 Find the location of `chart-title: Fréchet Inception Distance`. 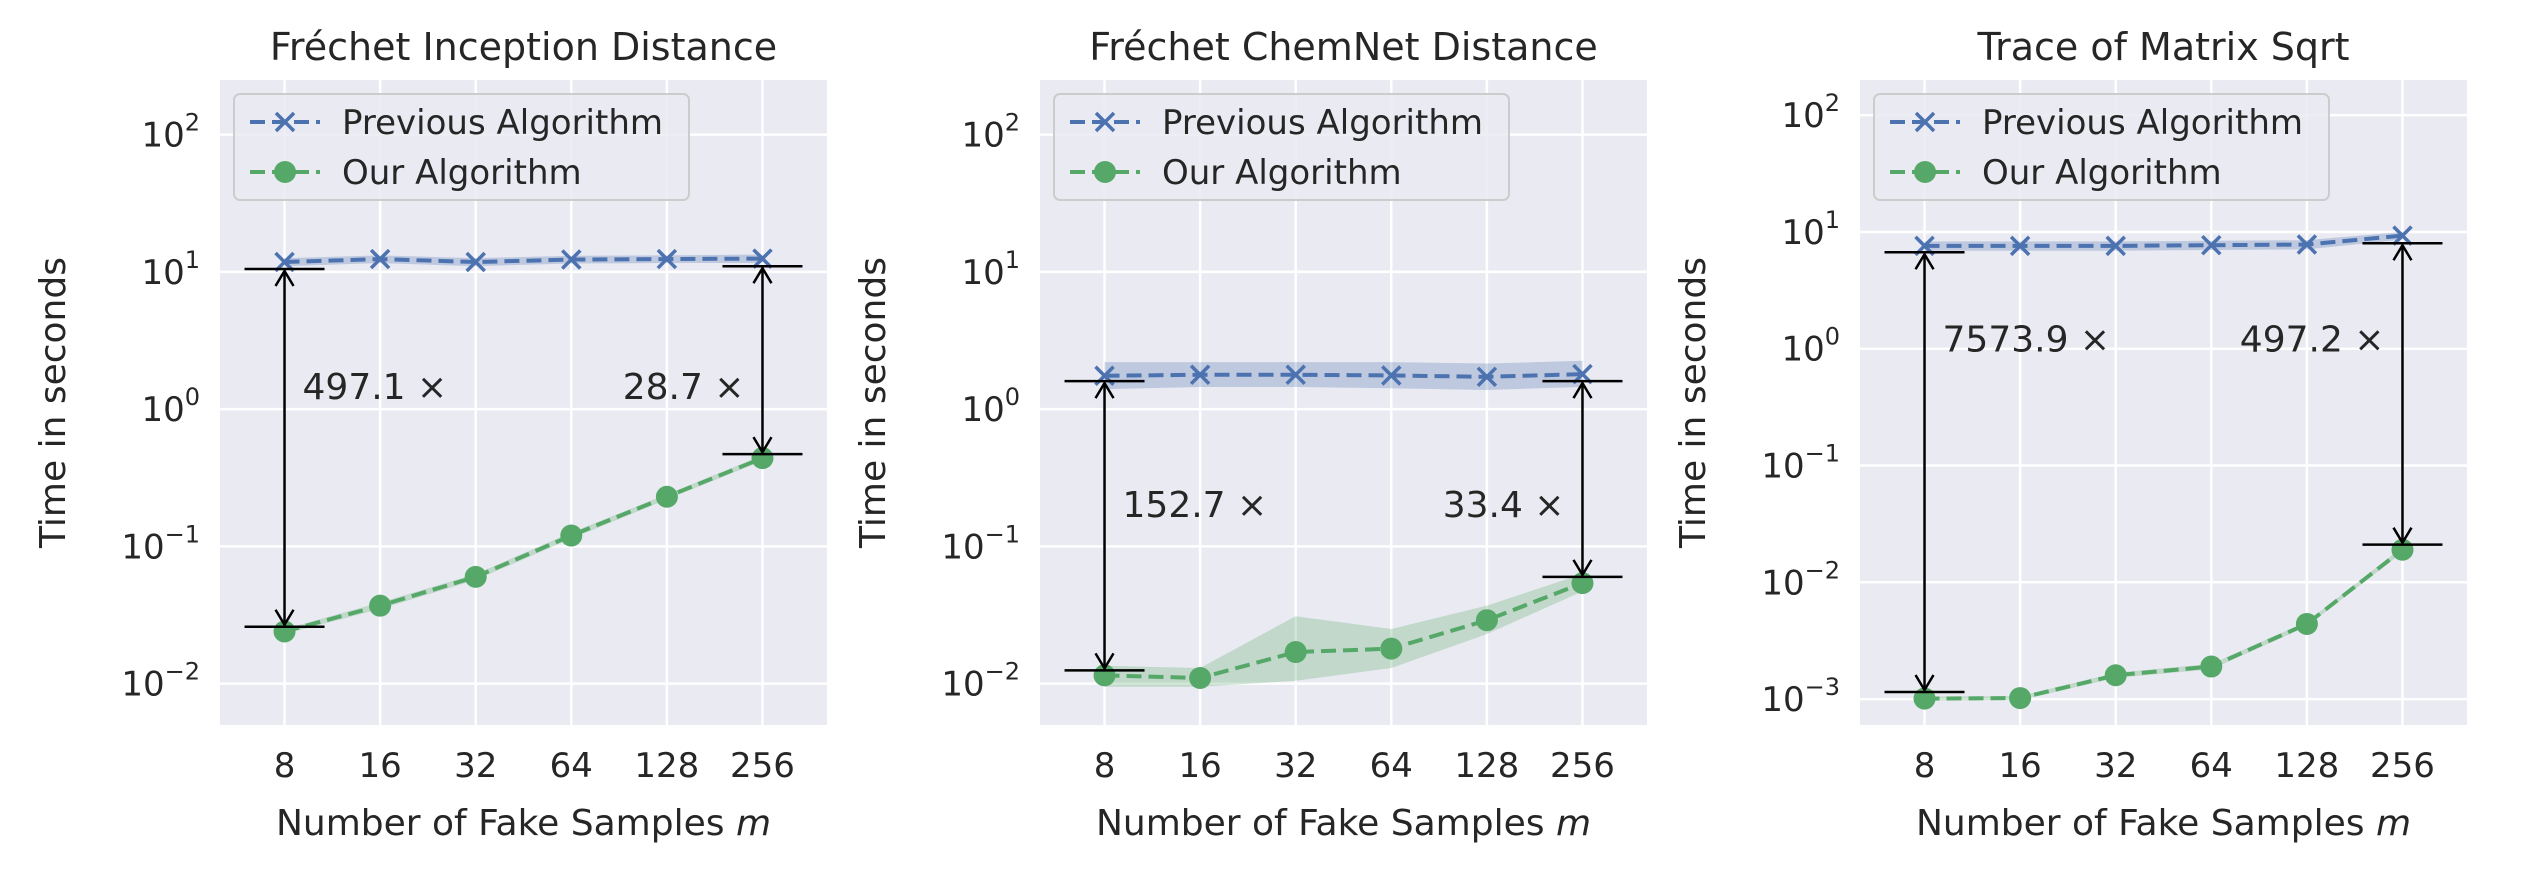

chart-title: Fréchet Inception Distance is located at coordinates (523, 47).